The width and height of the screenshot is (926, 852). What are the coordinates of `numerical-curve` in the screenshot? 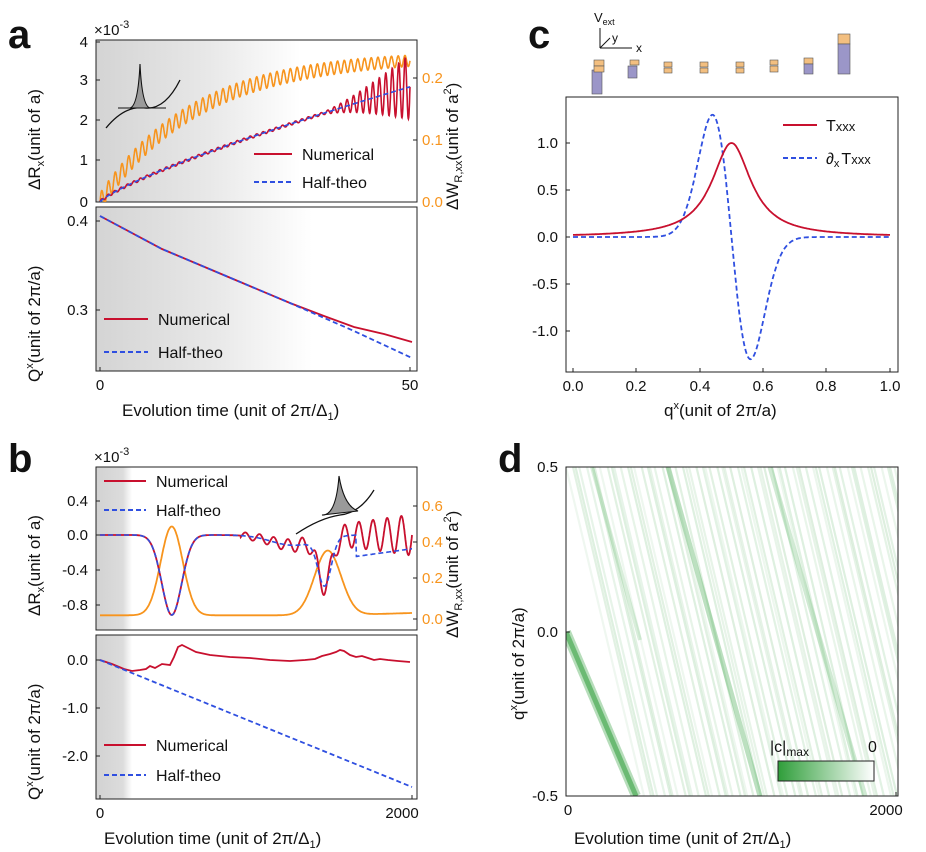 It's located at (256, 565).